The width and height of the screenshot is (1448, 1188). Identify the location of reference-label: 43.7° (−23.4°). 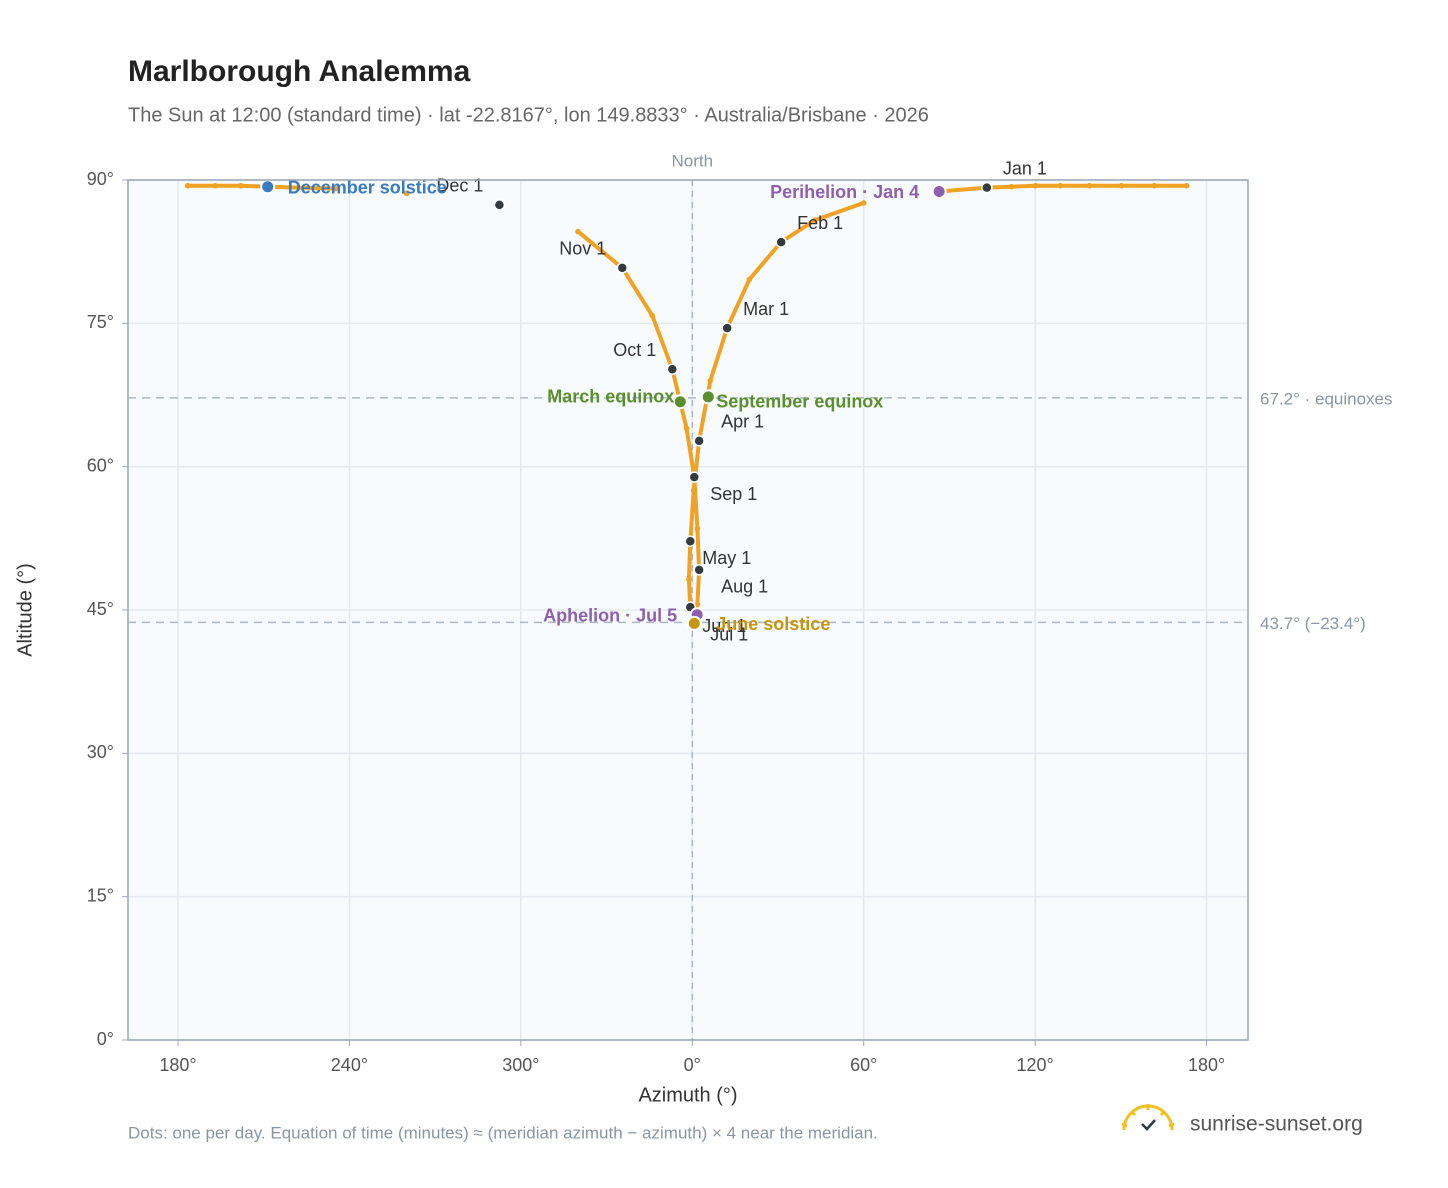
(1313, 623).